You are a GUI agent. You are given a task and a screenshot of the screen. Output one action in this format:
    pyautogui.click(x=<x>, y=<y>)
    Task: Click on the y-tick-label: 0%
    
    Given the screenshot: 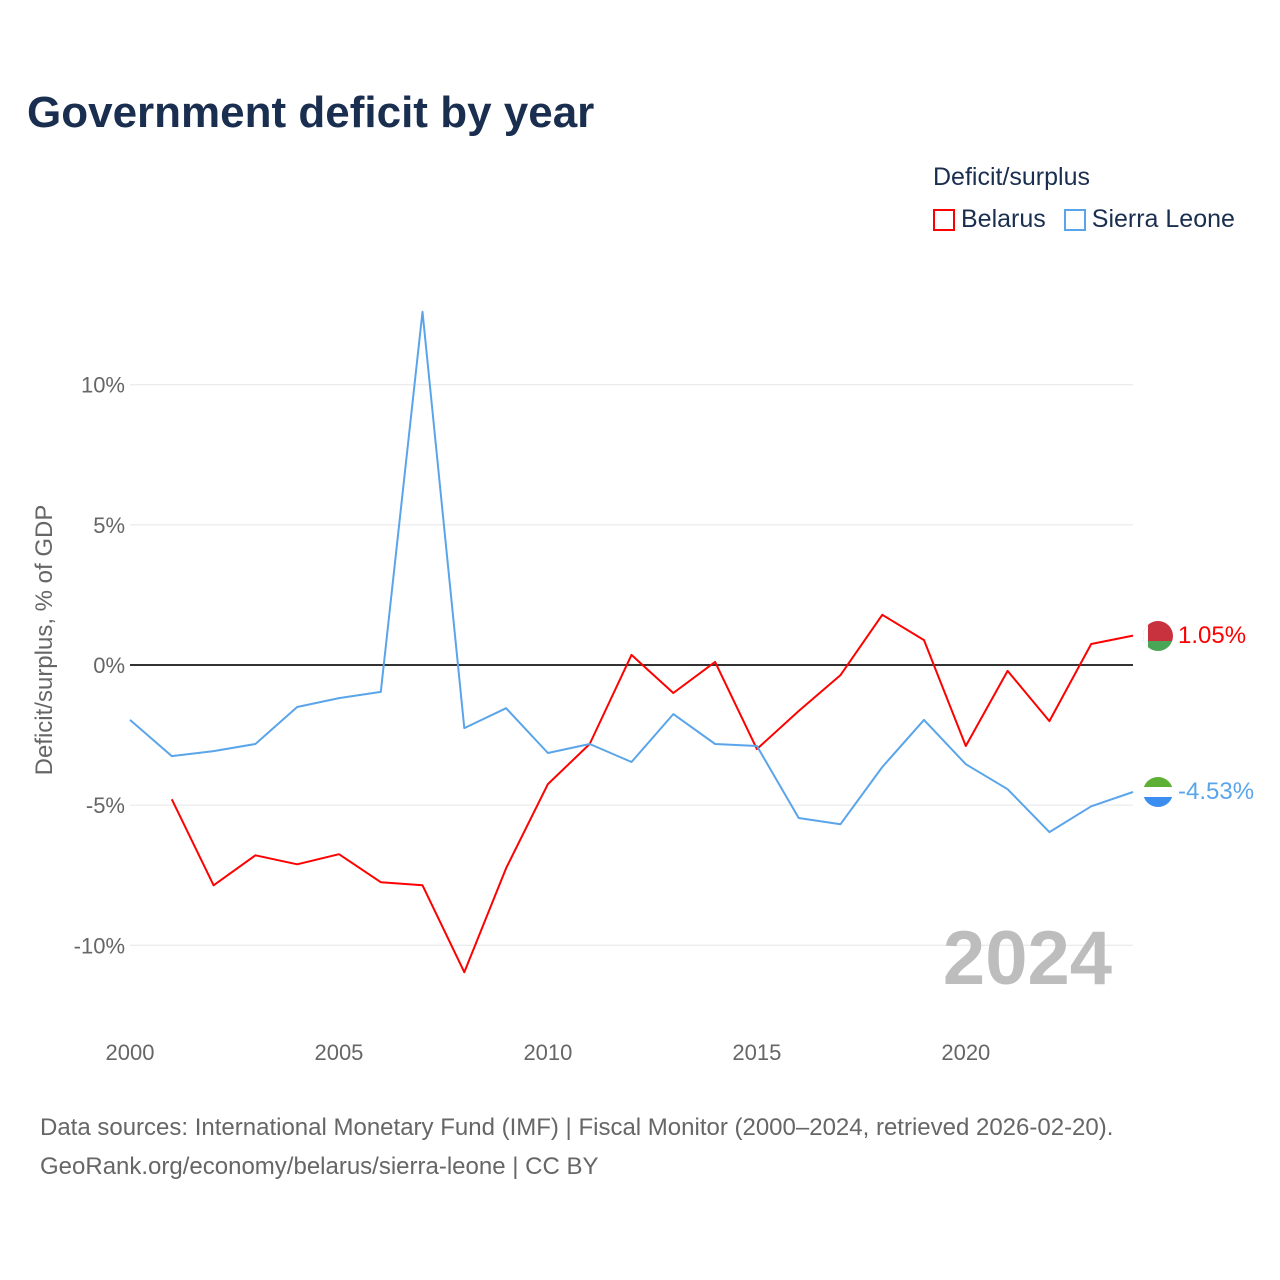 What is the action you would take?
    pyautogui.click(x=109, y=665)
    